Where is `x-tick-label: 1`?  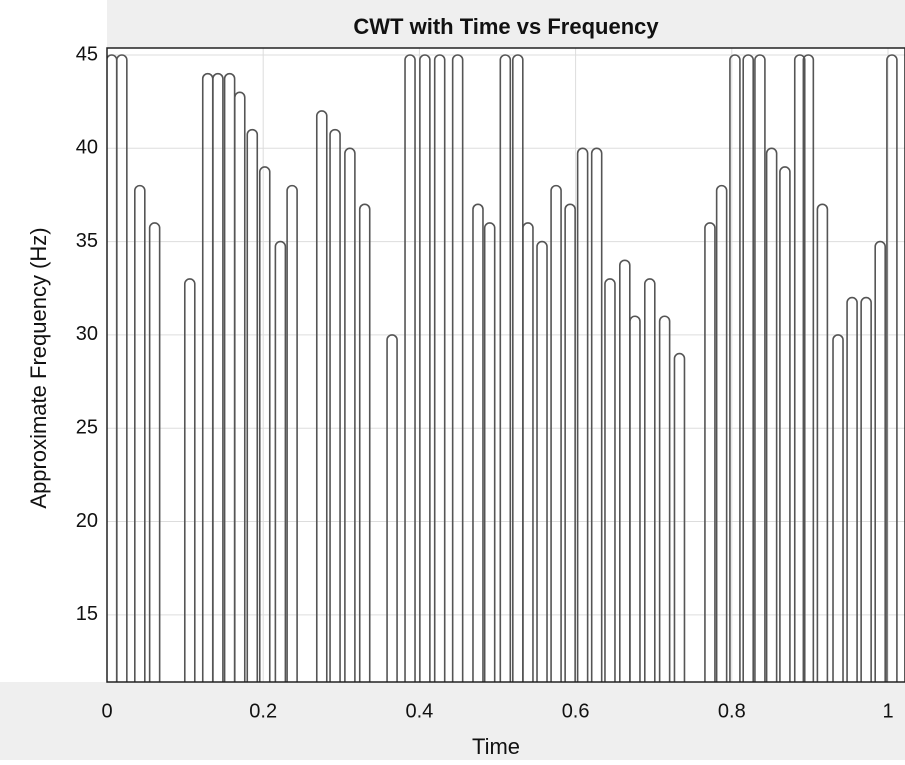
x-tick-label: 1 is located at coordinates (887, 711).